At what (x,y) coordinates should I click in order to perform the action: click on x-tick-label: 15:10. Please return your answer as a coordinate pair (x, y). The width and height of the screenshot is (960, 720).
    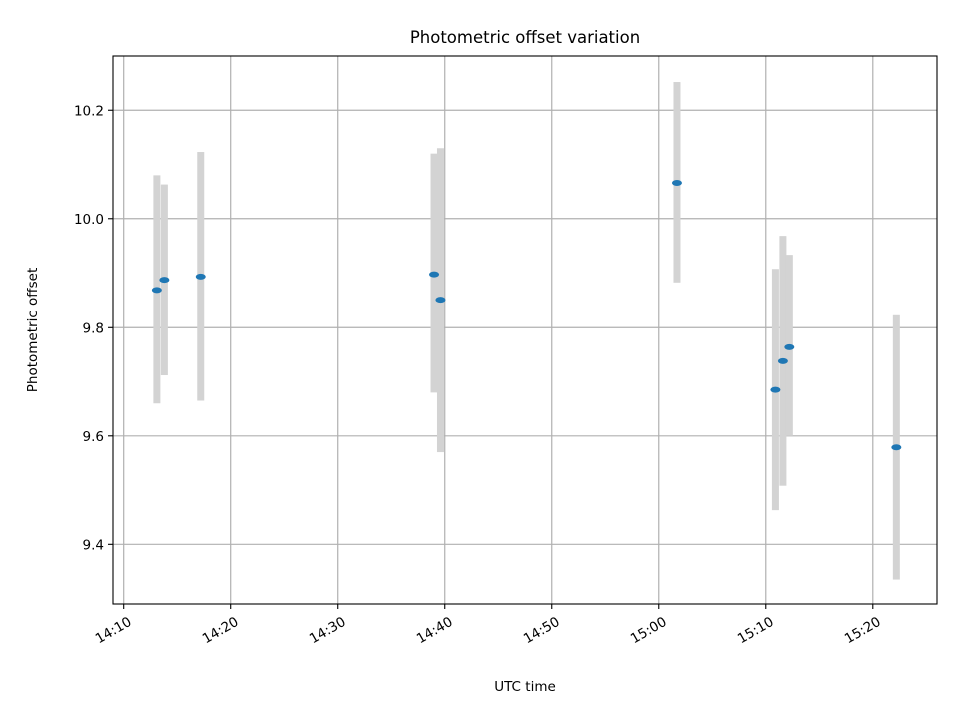
    Looking at the image, I should click on (756, 630).